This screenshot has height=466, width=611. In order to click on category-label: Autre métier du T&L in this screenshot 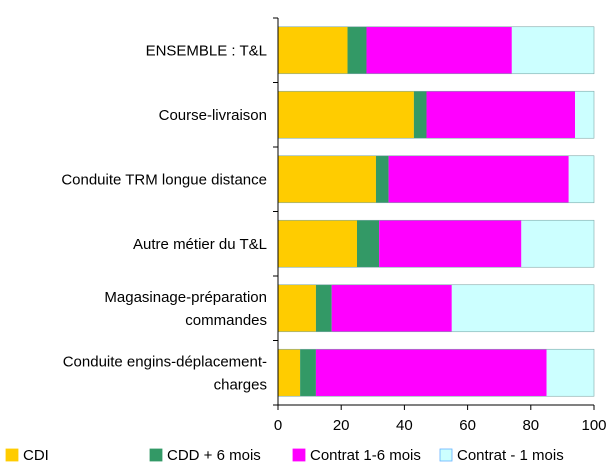, I will do `click(200, 244)`.